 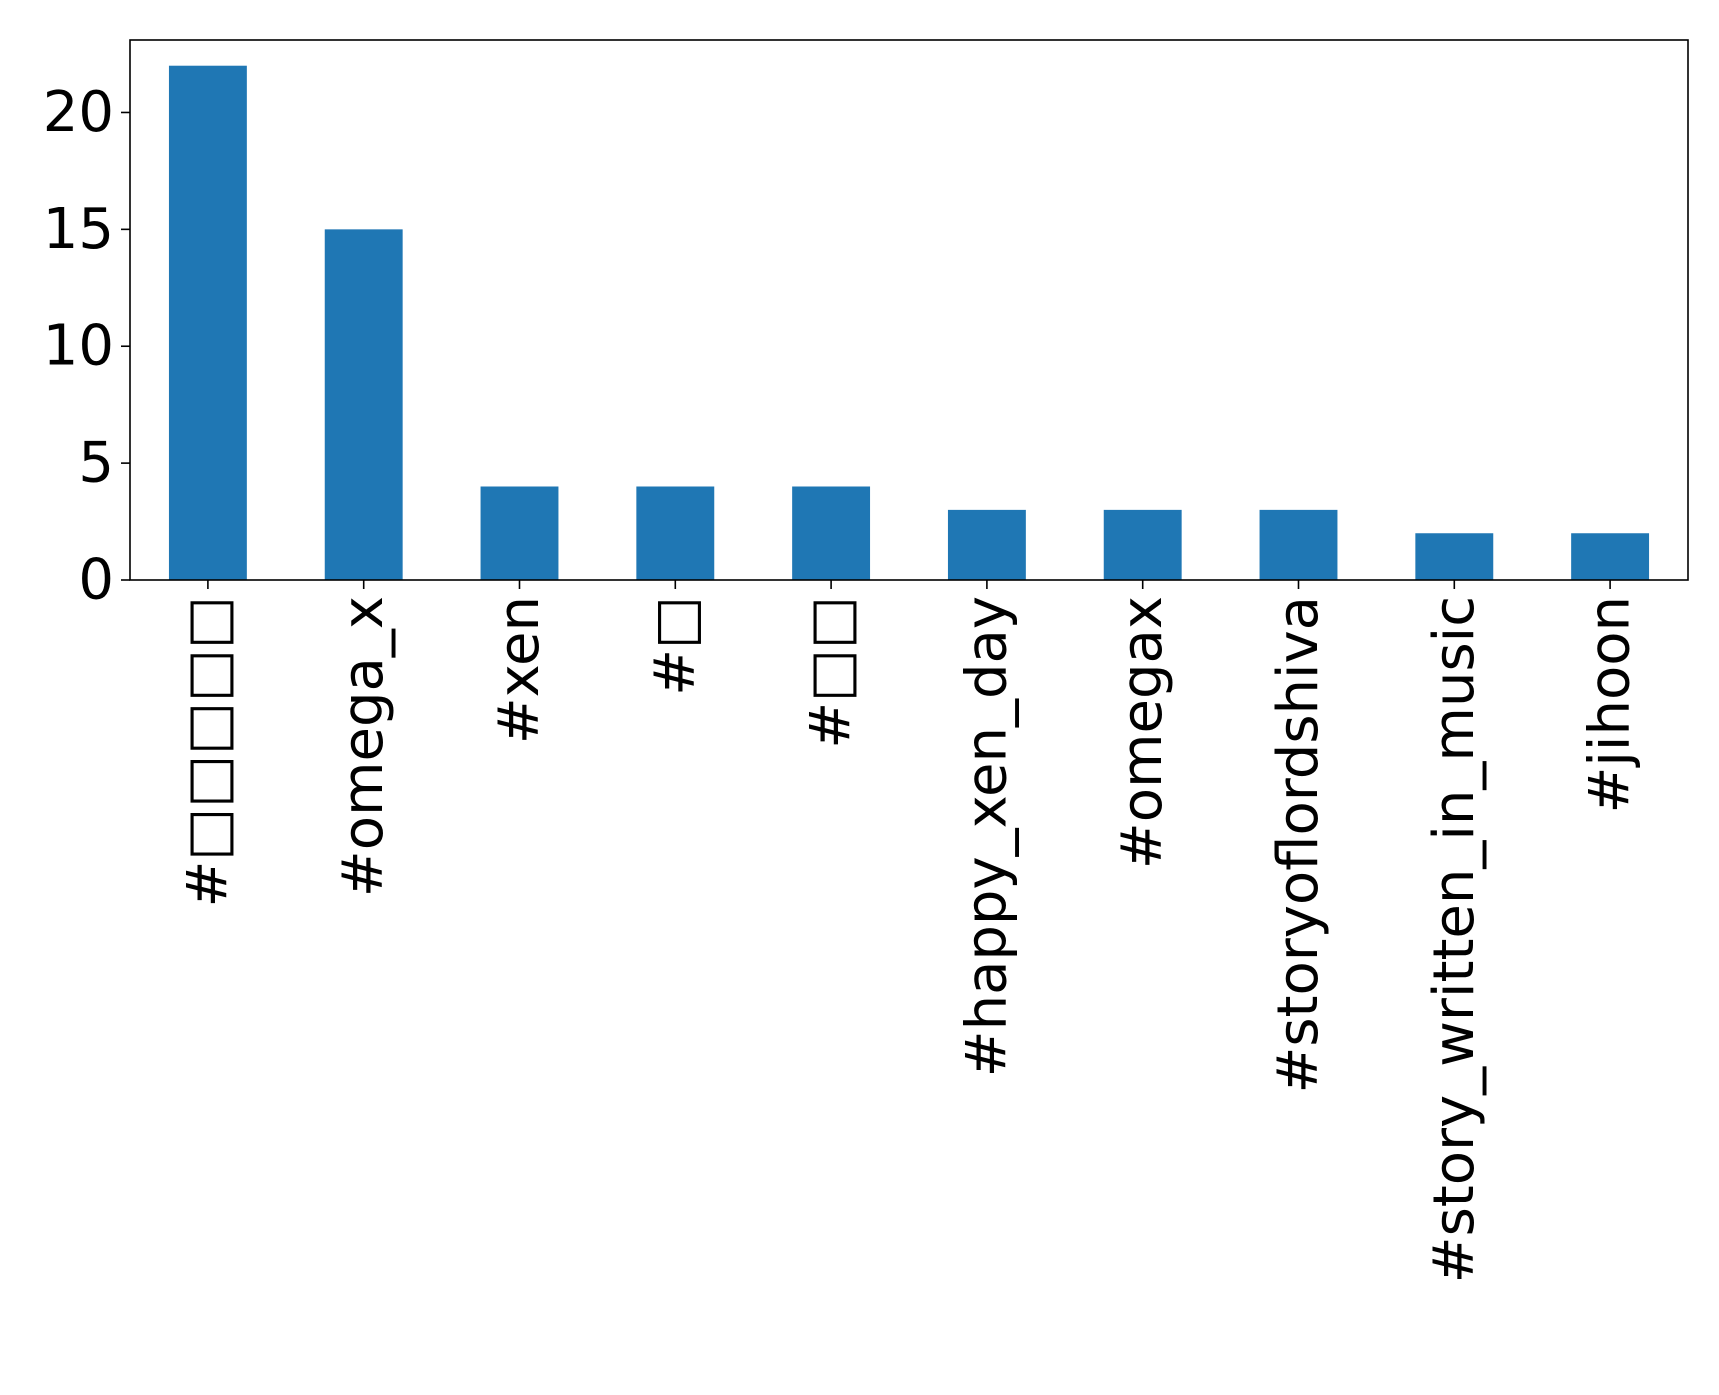 What do you see at coordinates (1610, 705) in the screenshot?
I see `x-tick-label: #jihoon` at bounding box center [1610, 705].